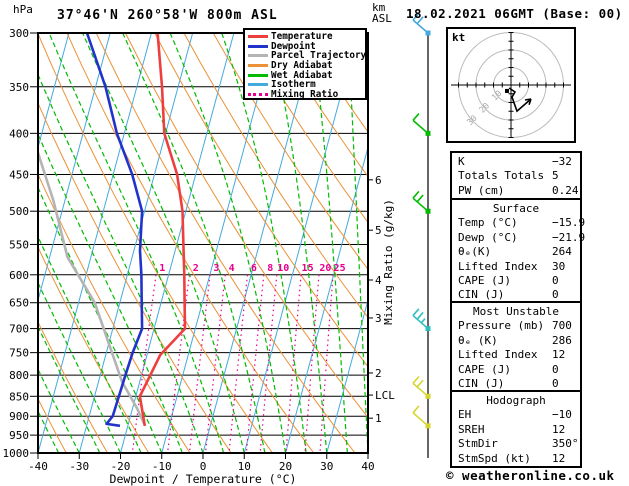  I want to click on km-tick-label: 6, so click(378, 180).